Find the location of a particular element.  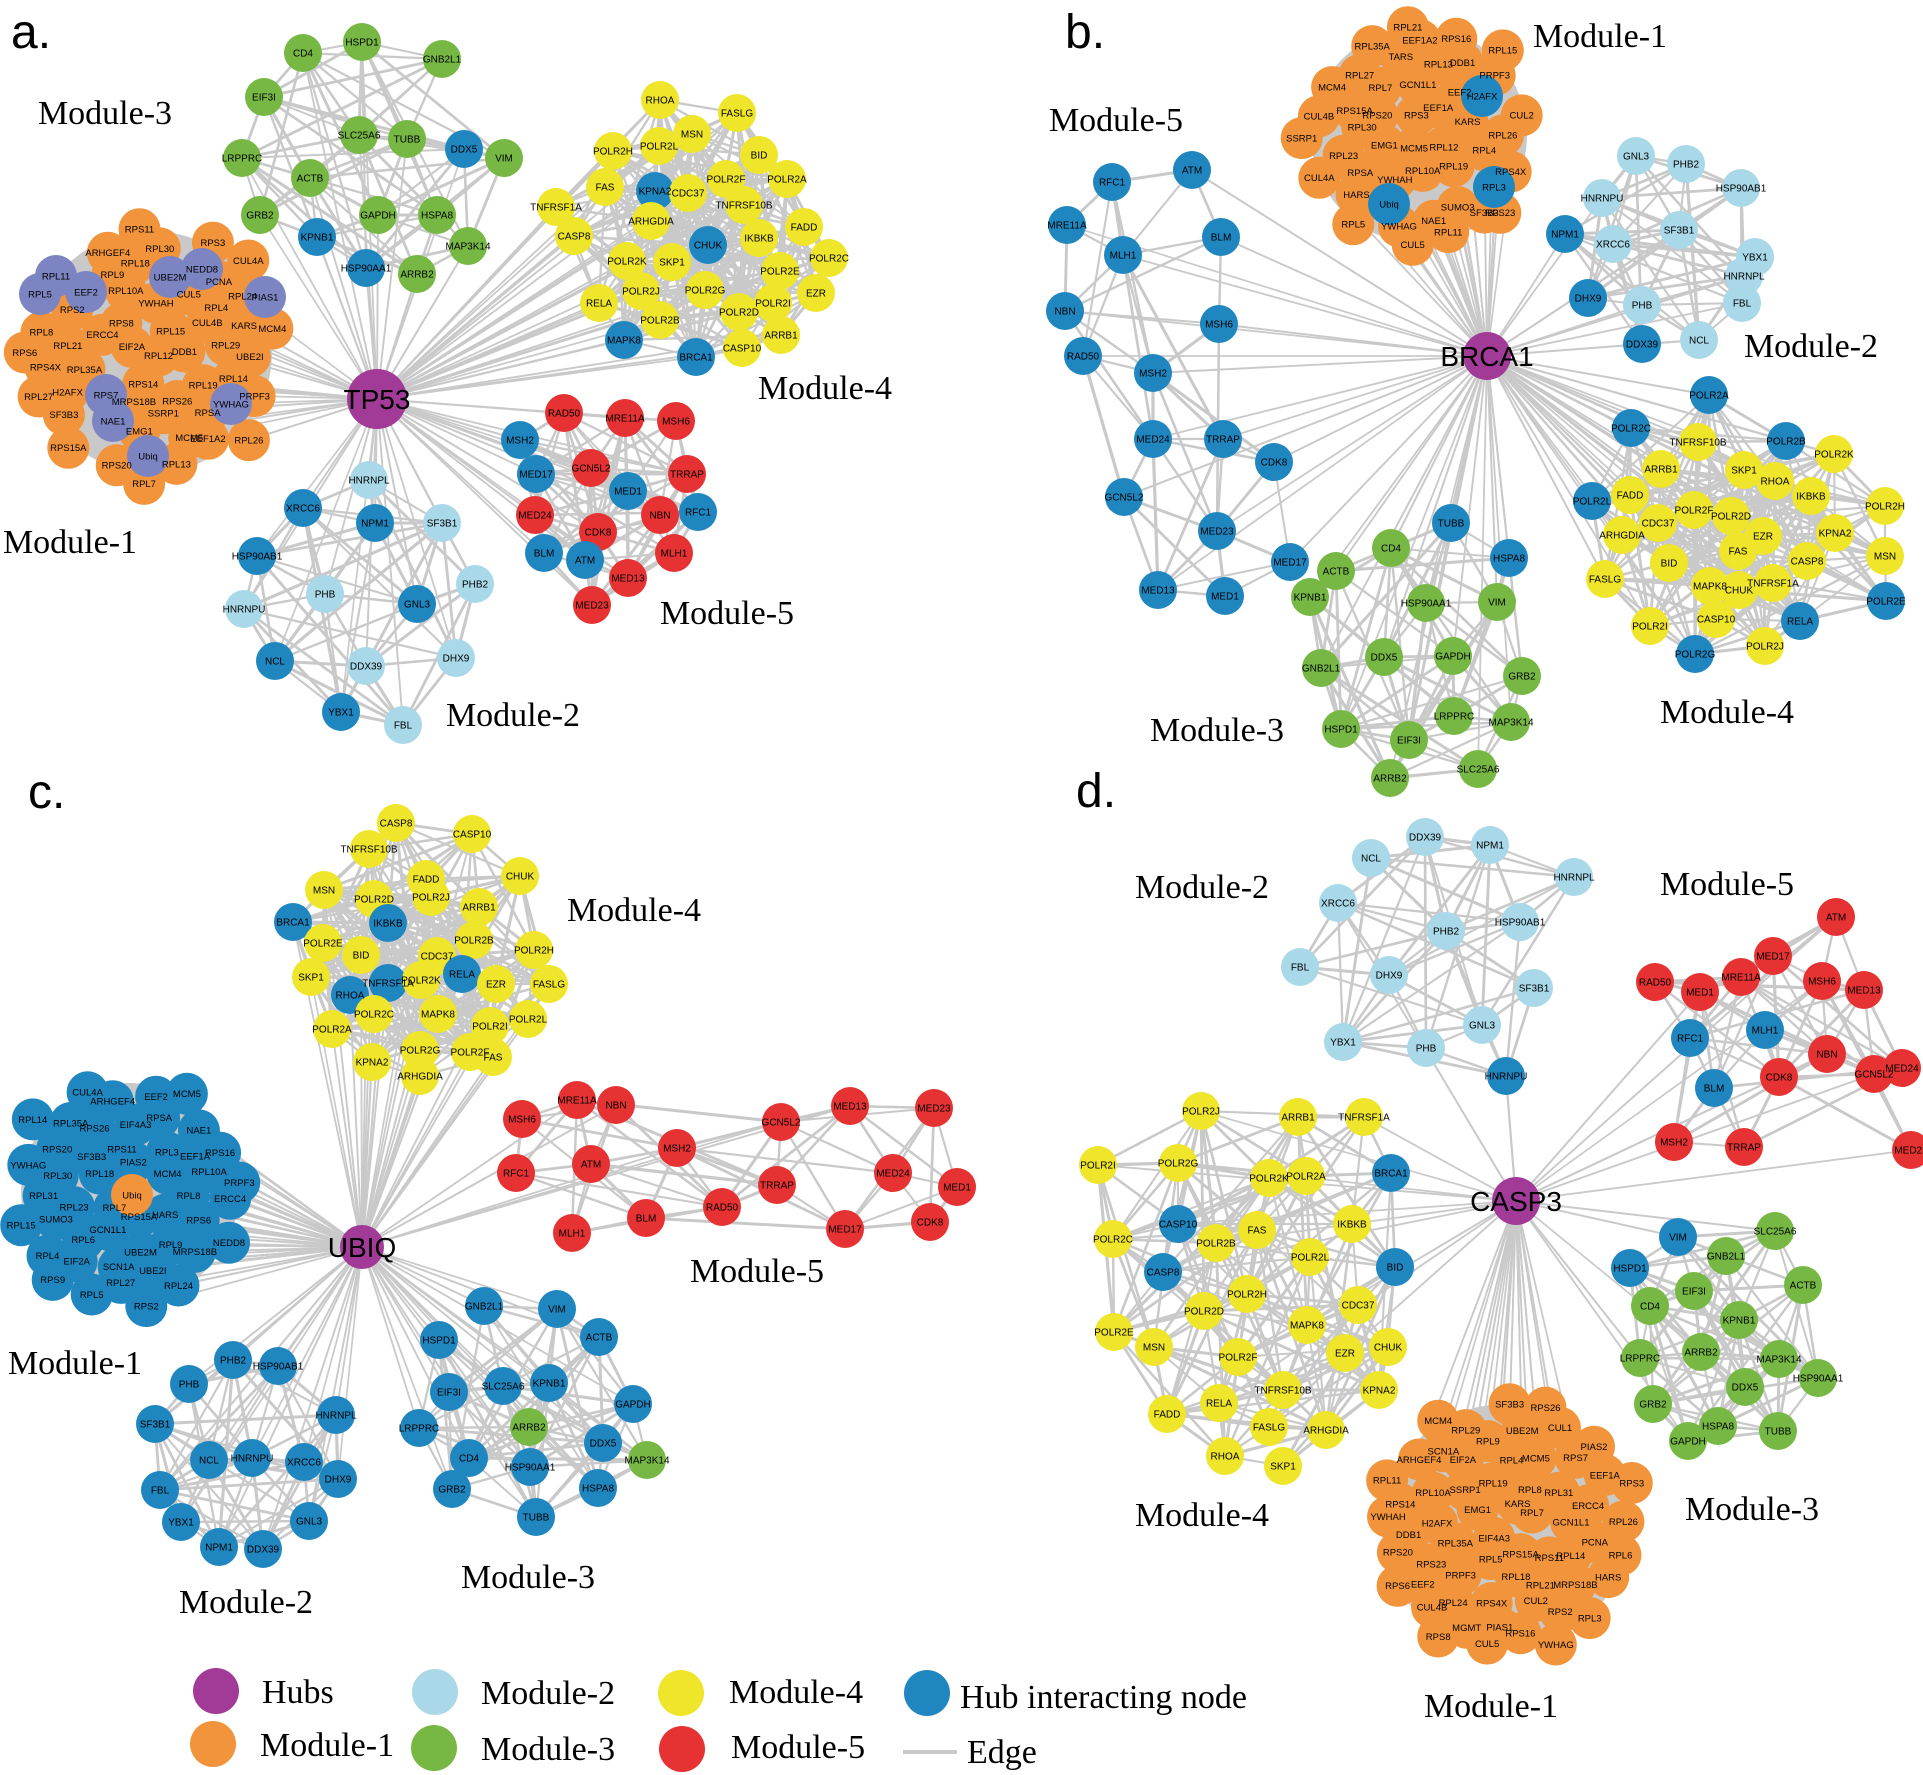

svg-text: RPL31 is located at coordinates (1558, 1493).